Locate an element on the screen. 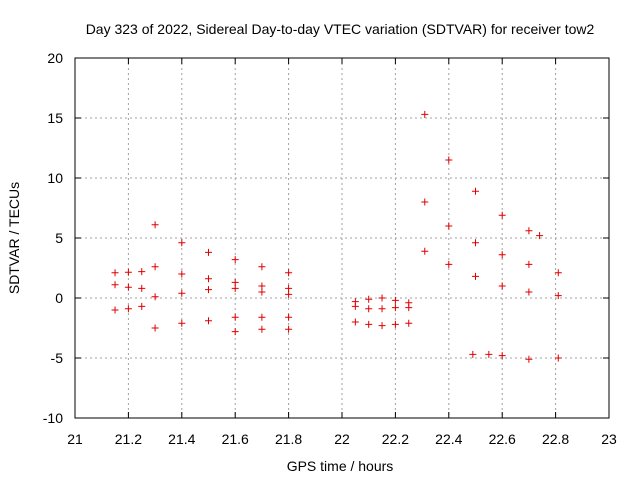 This screenshot has height=480, width=640. series-arc-e is located at coordinates (222, 277).